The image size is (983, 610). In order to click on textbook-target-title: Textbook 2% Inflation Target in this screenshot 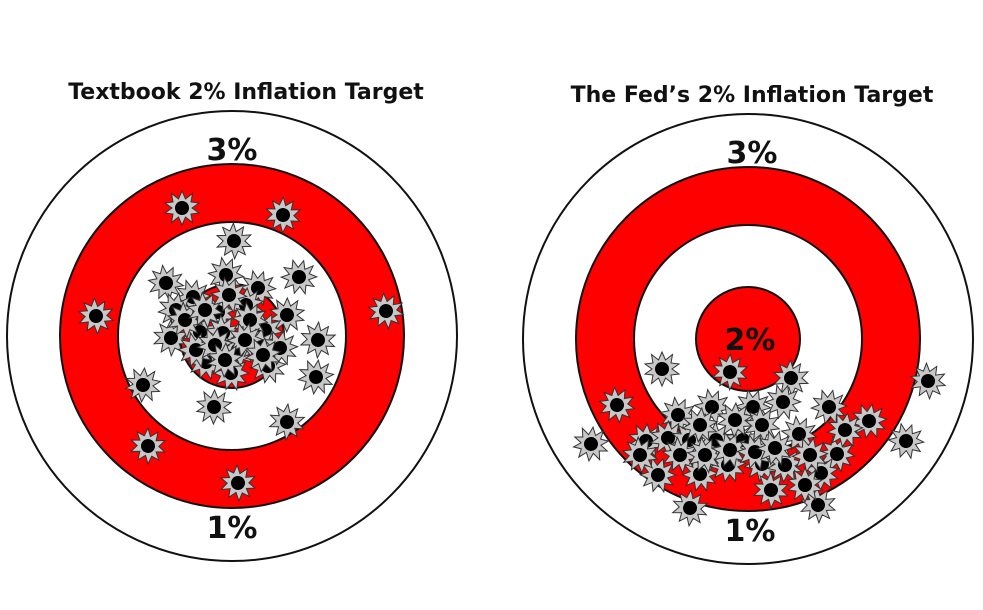, I will do `click(246, 92)`.